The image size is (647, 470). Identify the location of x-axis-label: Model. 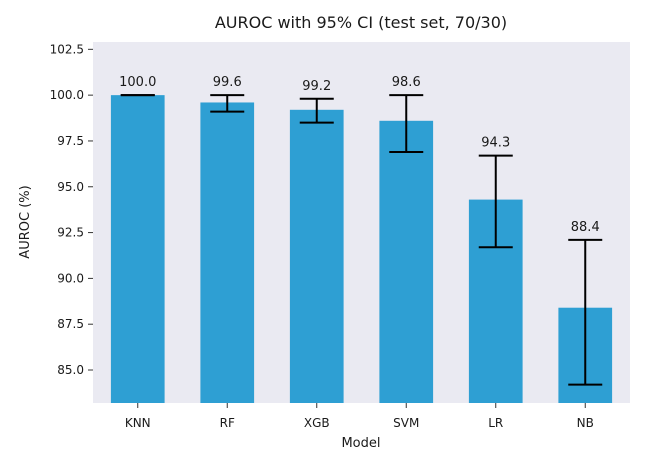
(360, 443).